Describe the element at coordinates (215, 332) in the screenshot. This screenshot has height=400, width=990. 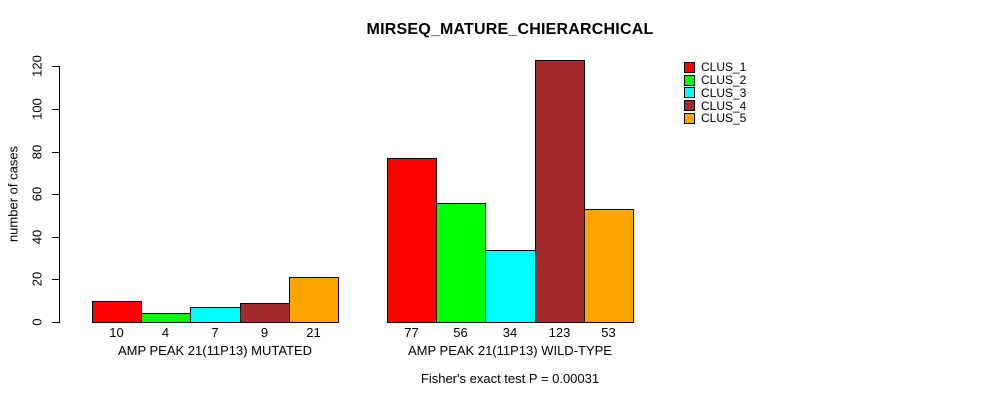
I see `bar-value-label: 7` at that location.